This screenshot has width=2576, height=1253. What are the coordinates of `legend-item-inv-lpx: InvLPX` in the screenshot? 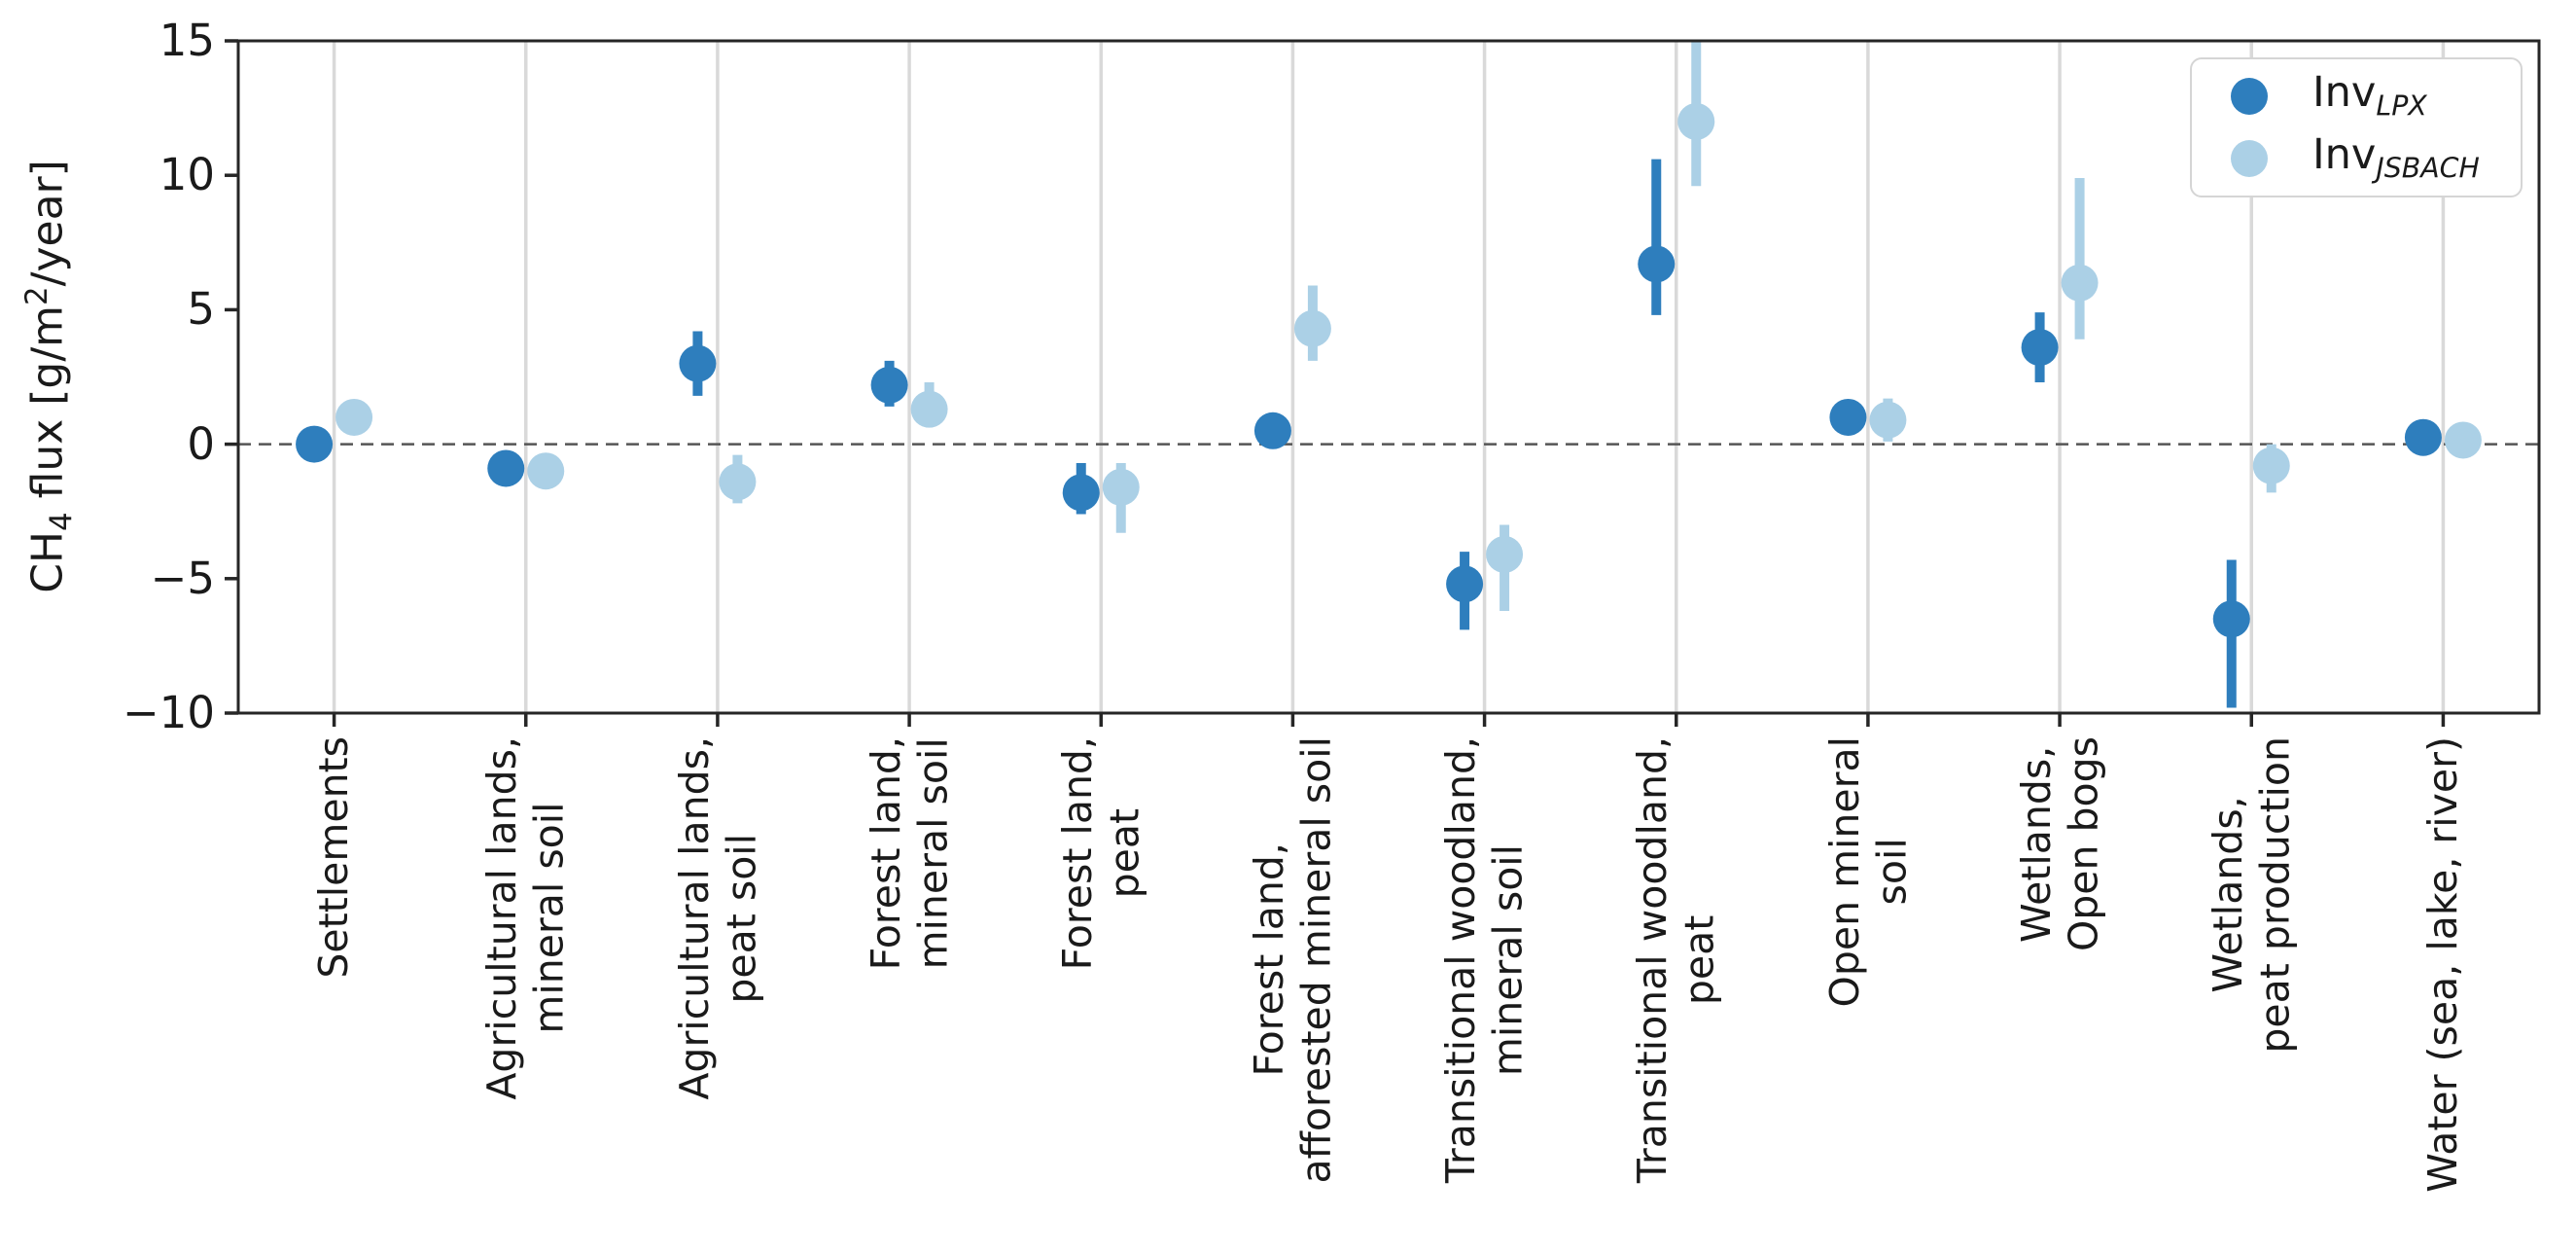 It's located at (2376, 96).